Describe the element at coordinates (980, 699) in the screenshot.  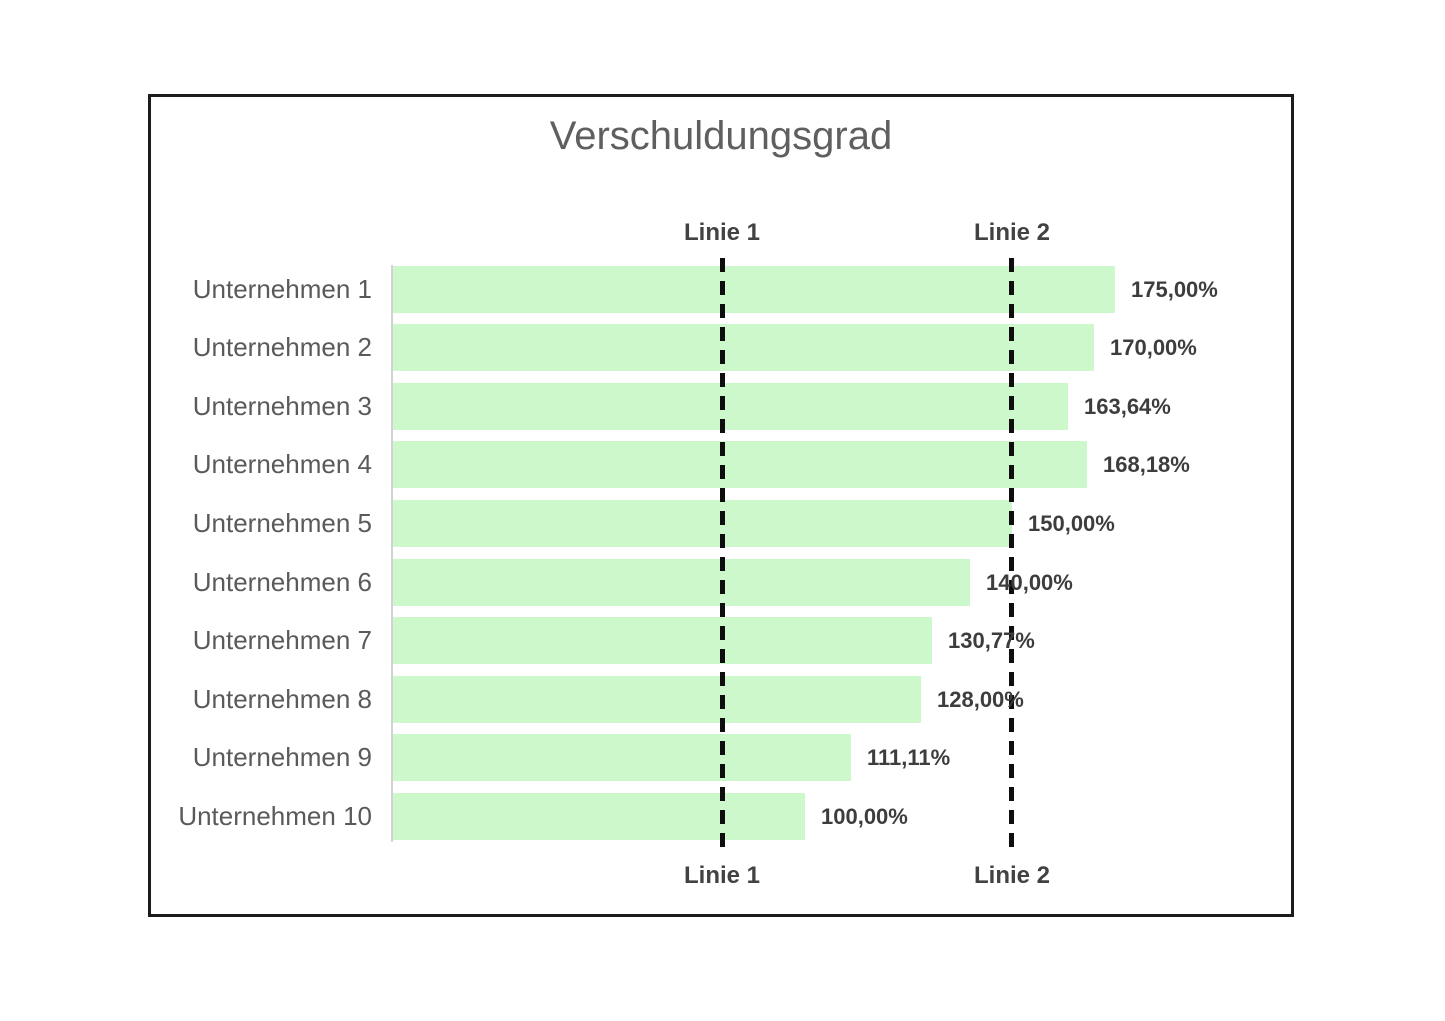
I see `value-label: 128,00%` at that location.